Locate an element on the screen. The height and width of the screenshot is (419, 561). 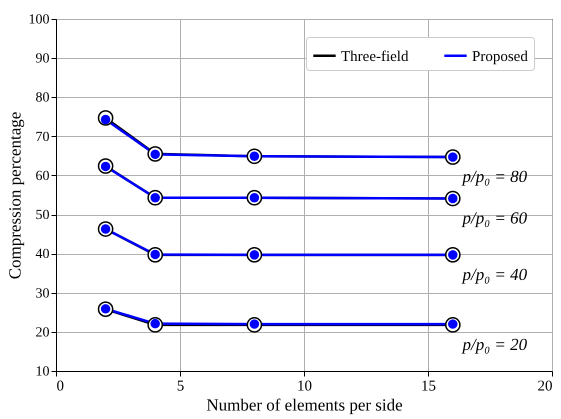
x-tick-label: 15 is located at coordinates (428, 386).